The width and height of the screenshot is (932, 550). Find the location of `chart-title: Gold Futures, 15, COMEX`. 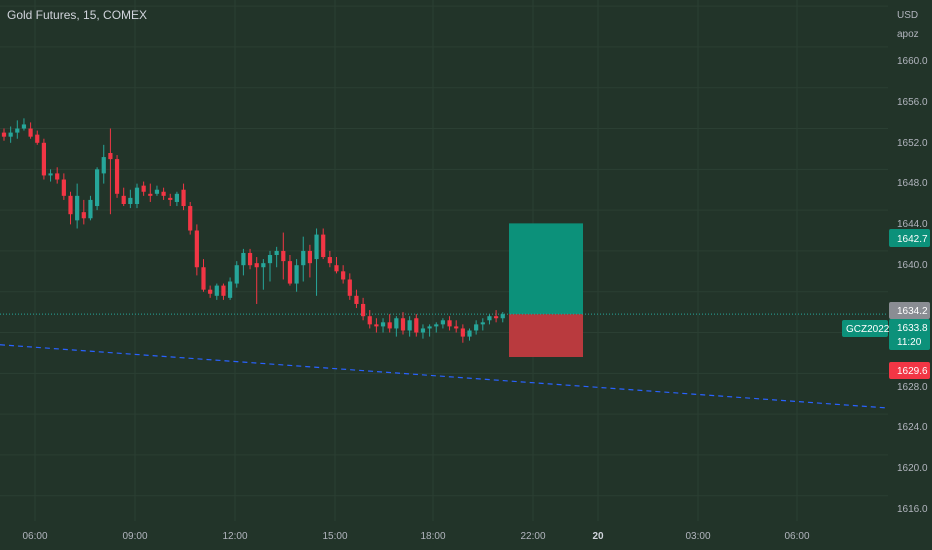

chart-title: Gold Futures, 15, COMEX is located at coordinates (77, 15).